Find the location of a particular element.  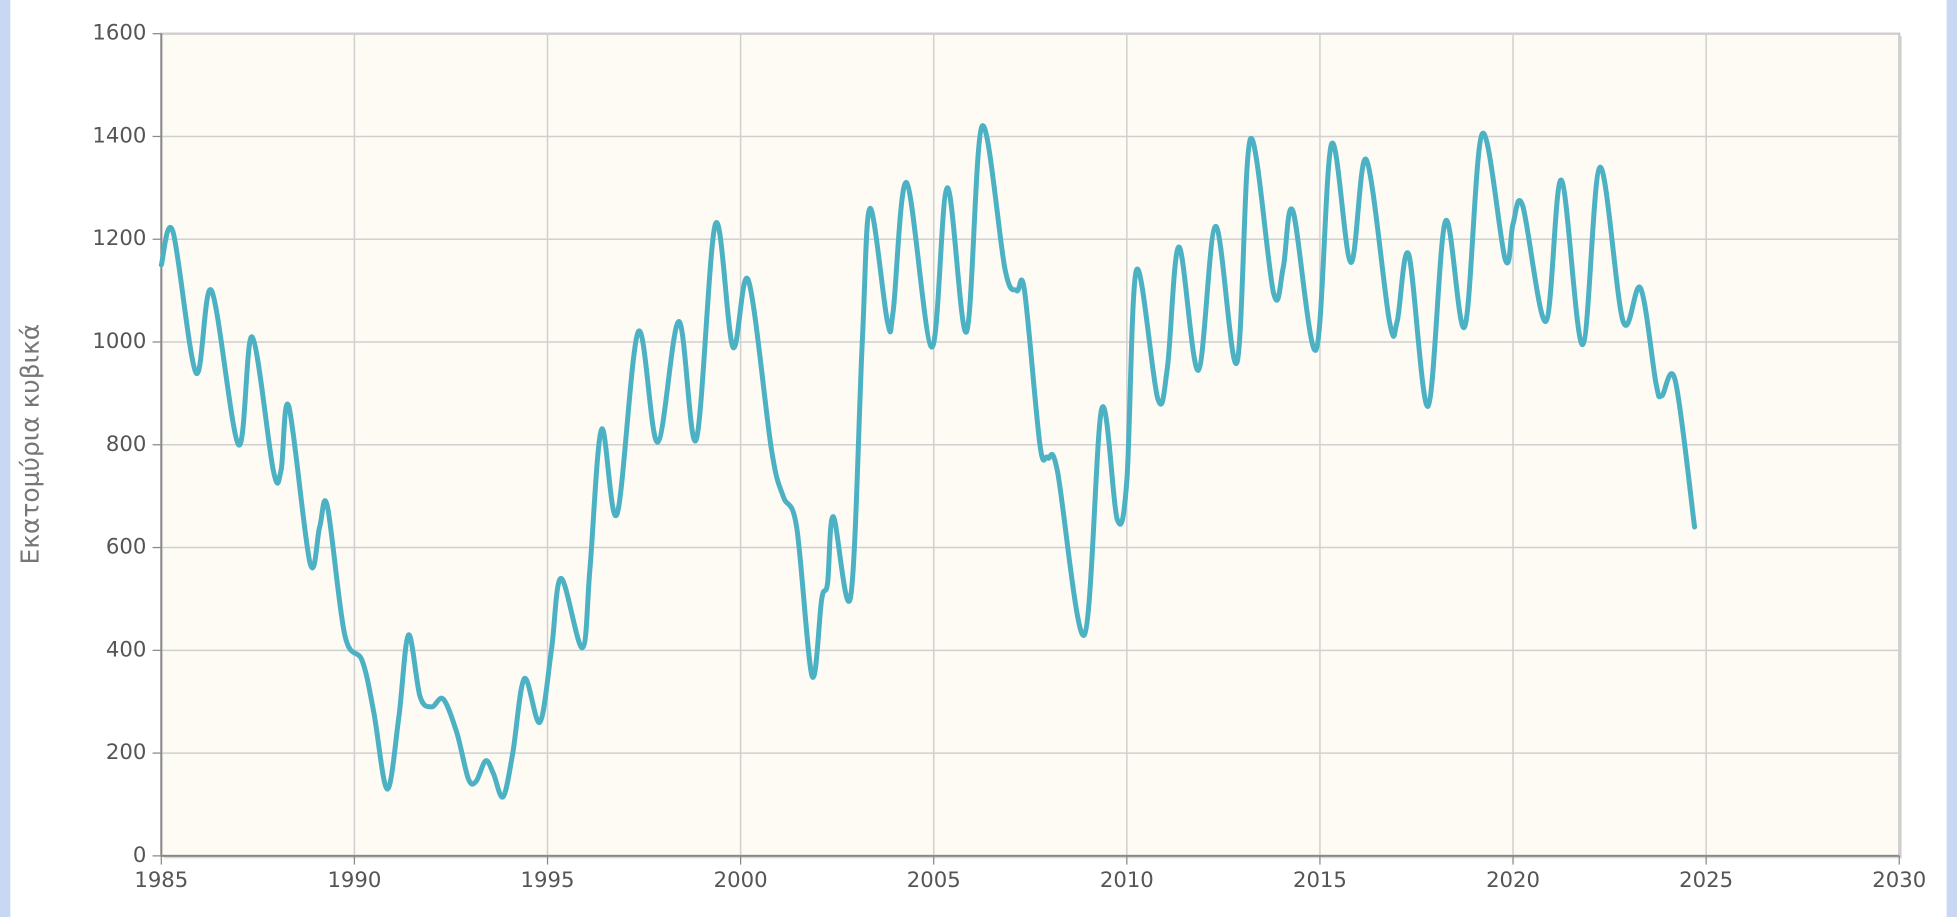

x-tick-label: 2005 is located at coordinates (934, 879).